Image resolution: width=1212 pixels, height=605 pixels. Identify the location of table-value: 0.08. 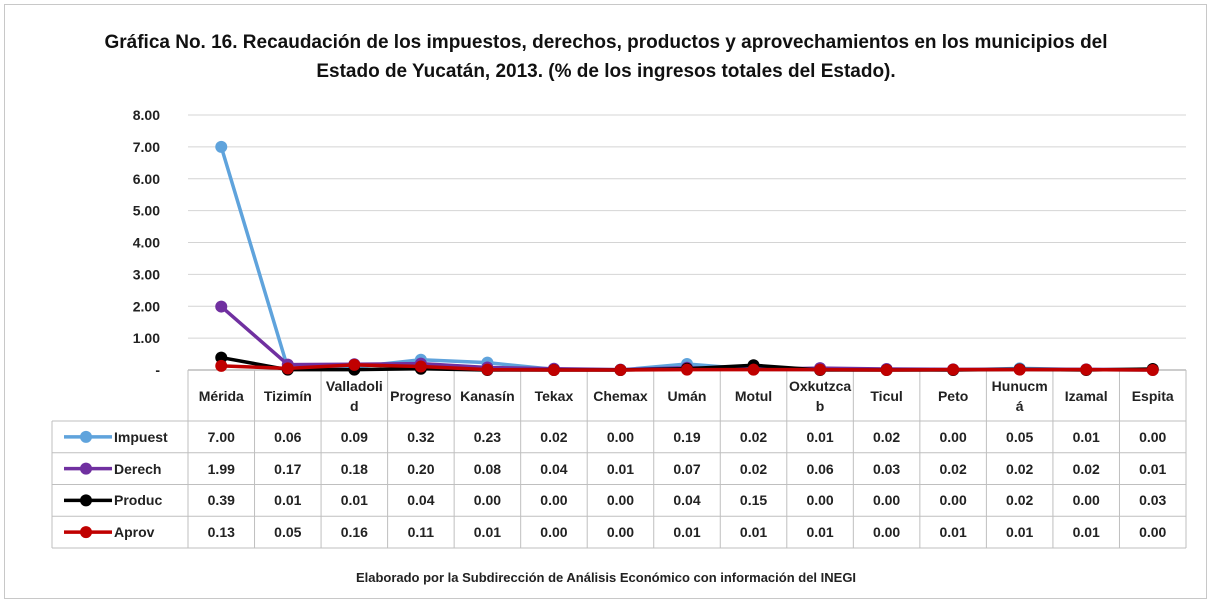
(487, 468).